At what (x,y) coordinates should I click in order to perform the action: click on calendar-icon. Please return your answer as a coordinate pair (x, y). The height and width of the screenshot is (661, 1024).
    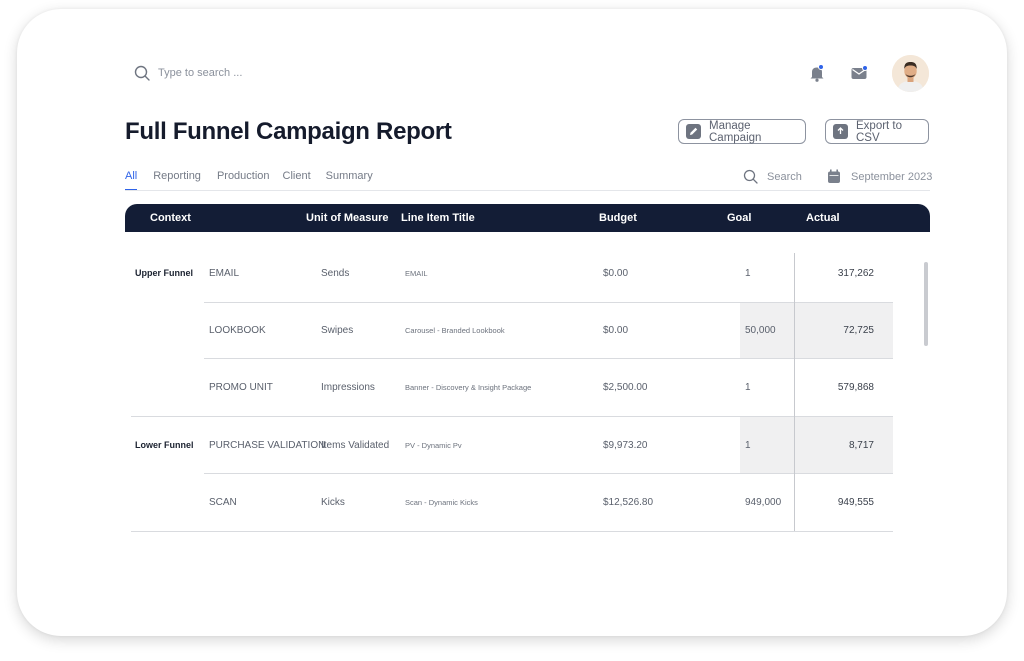
    Looking at the image, I should click on (834, 176).